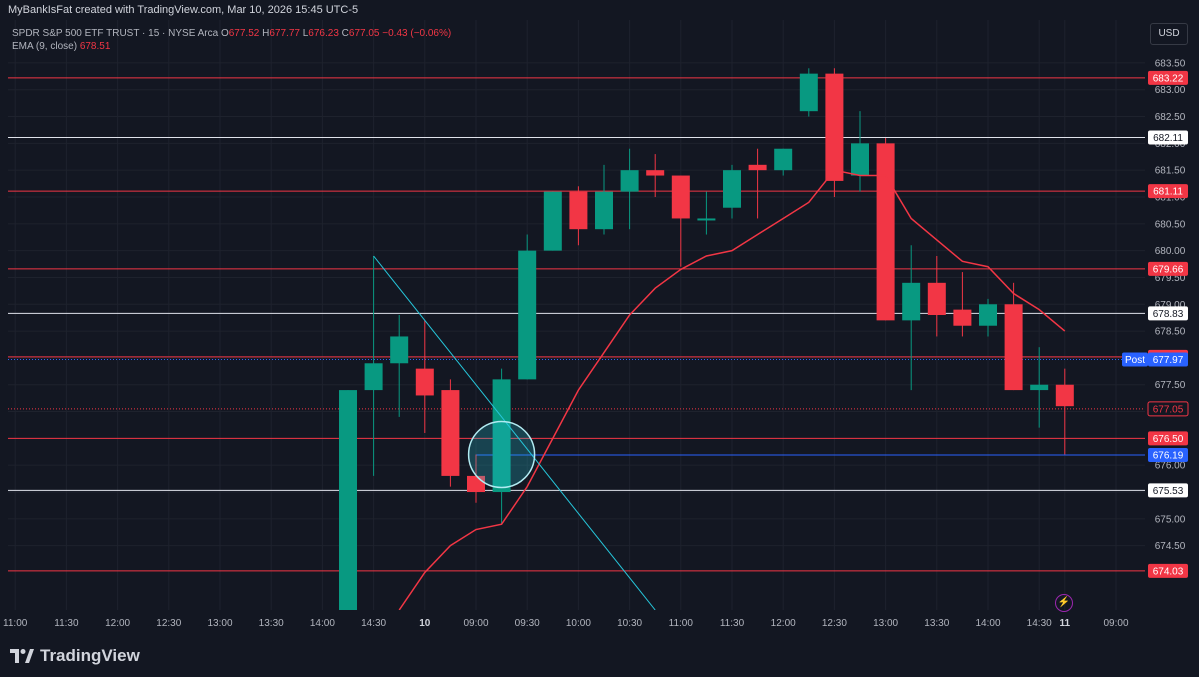  Describe the element at coordinates (732, 623) in the screenshot. I see `x-tick-label: 11:30` at that location.